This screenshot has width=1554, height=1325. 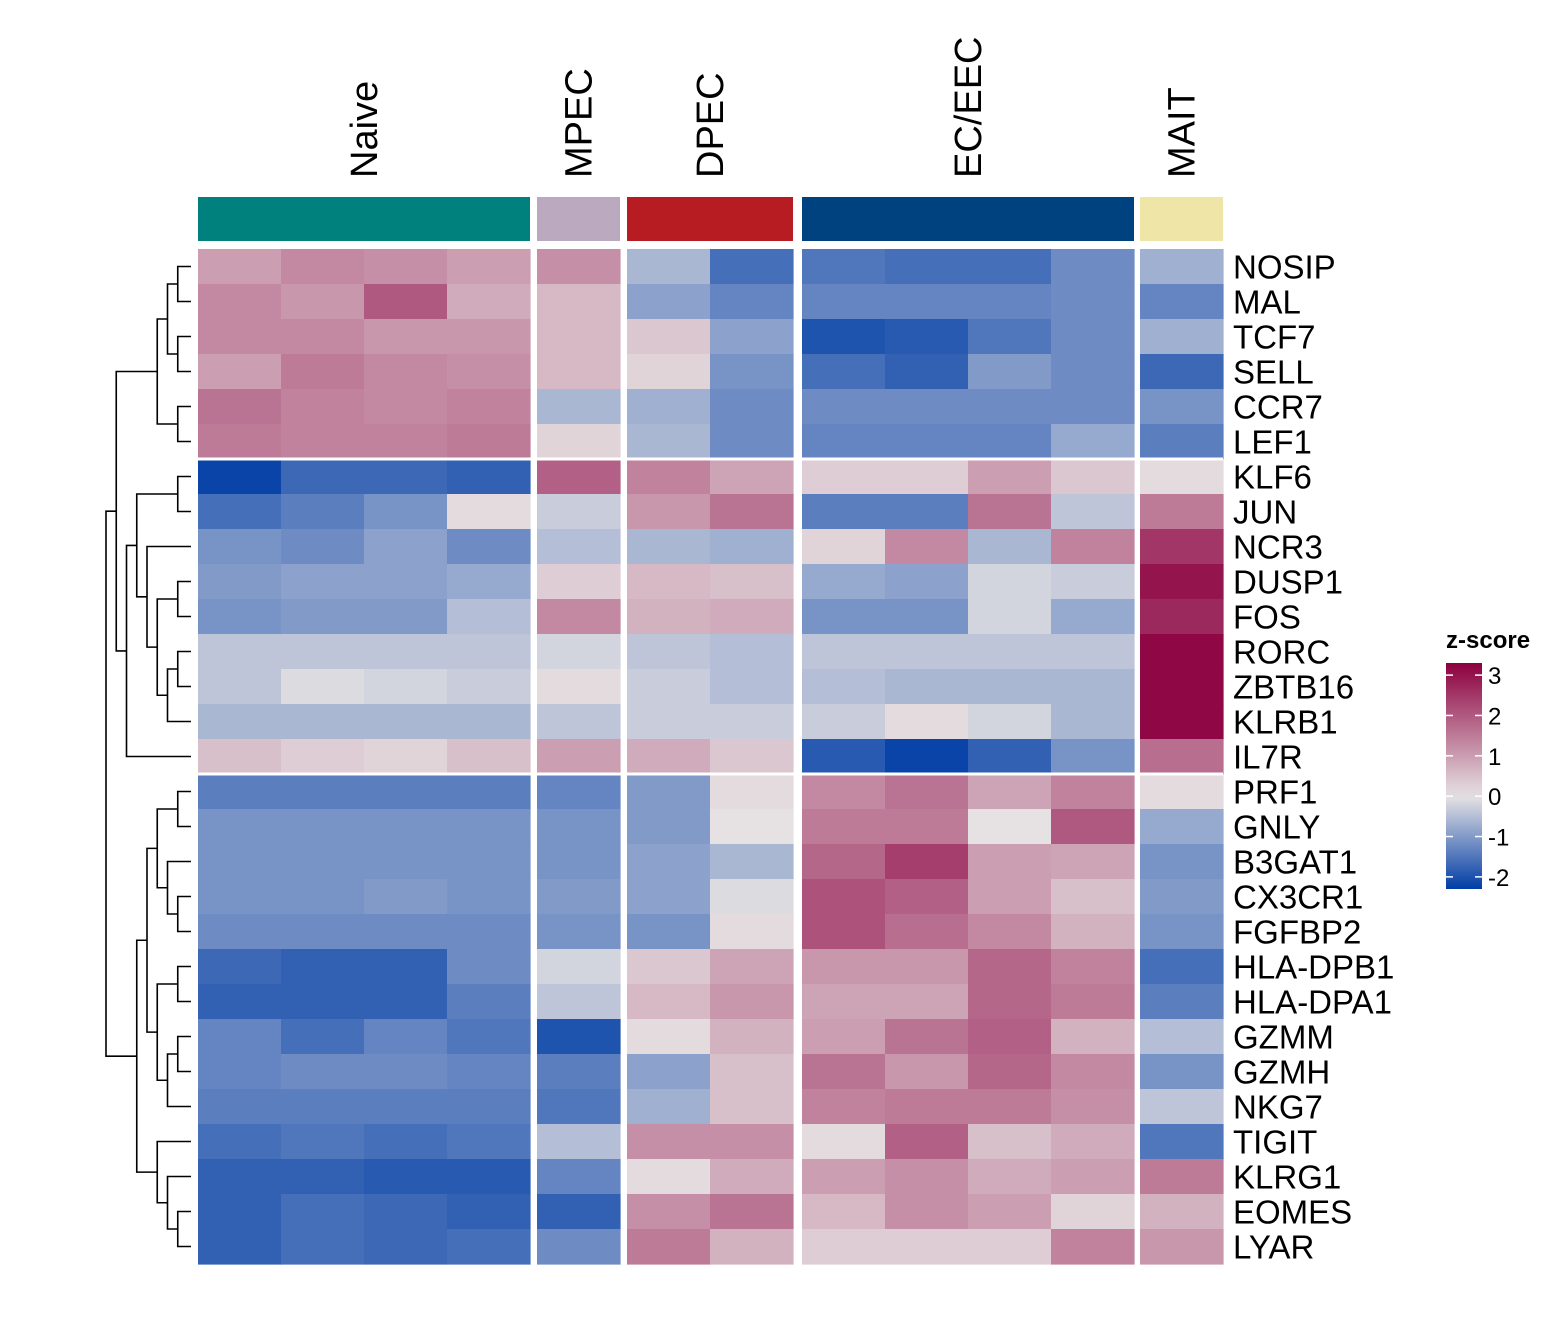 I want to click on legend-color-bar, so click(x=1464, y=776).